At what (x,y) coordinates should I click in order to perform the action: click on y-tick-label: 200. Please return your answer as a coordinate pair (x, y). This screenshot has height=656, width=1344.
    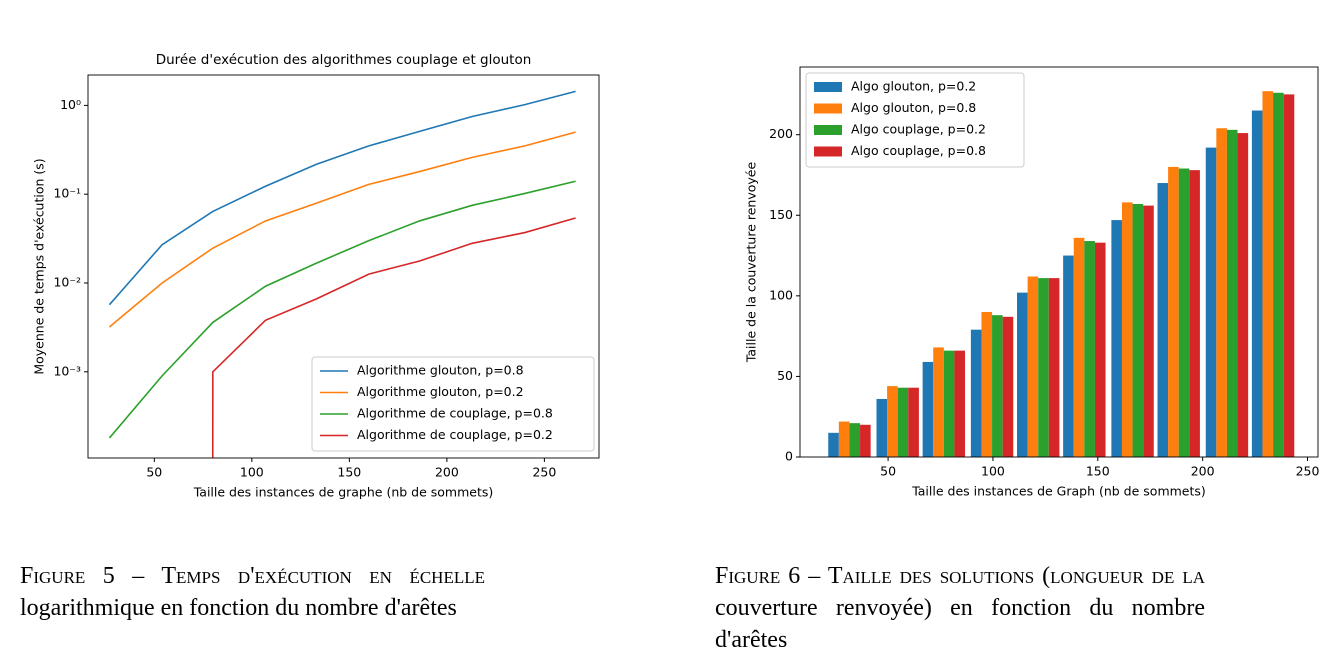
    Looking at the image, I should click on (781, 133).